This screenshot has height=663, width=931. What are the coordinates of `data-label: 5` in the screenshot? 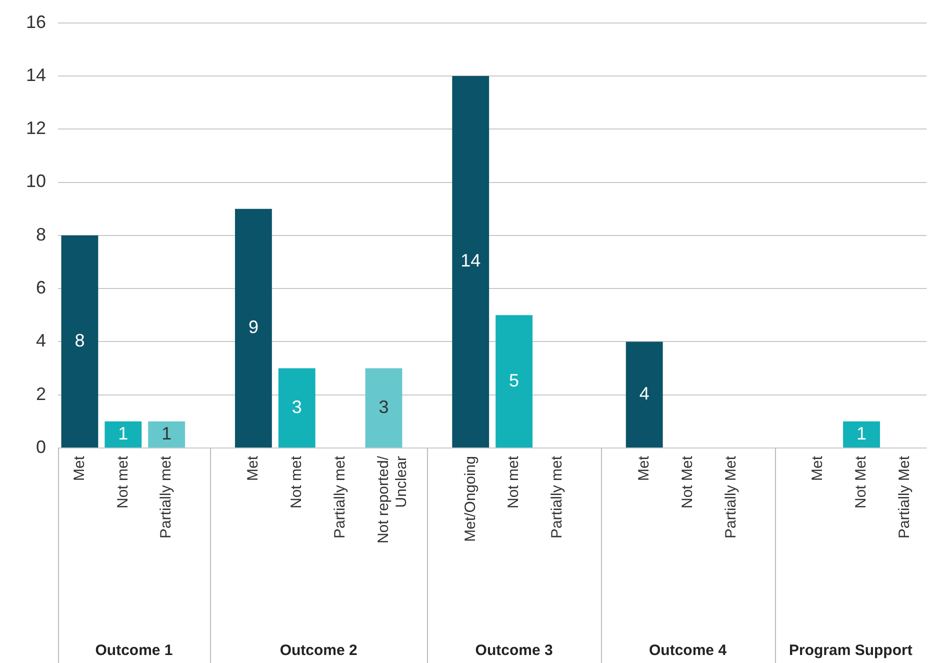 It's located at (514, 380).